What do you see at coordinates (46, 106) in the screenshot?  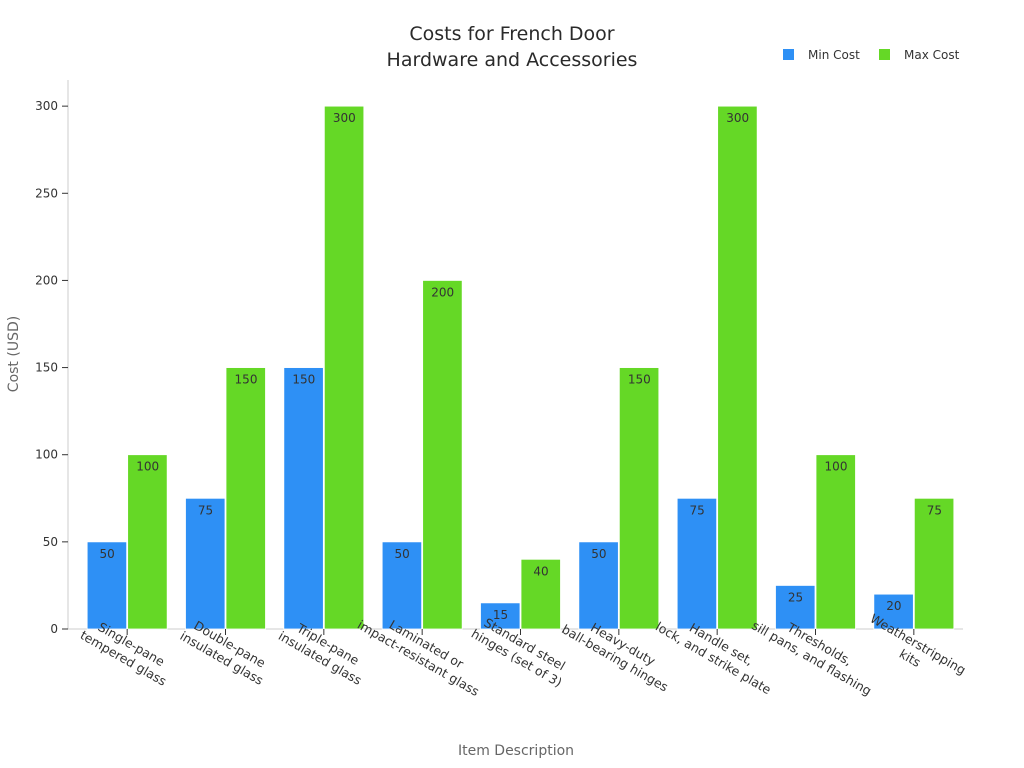 I see `y-tick-label: 300` at bounding box center [46, 106].